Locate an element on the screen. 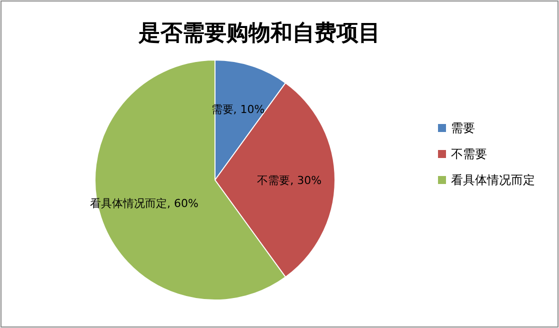 The width and height of the screenshot is (559, 328). legend-label: 看具体情况而定 is located at coordinates (493, 180).